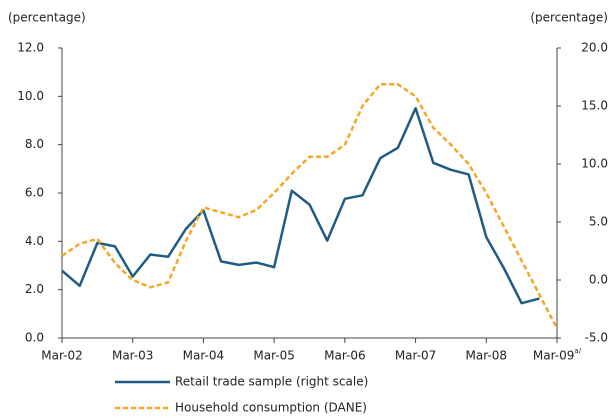 The image size is (614, 418). I want to click on x-tick-label: Mar-06, so click(344, 356).